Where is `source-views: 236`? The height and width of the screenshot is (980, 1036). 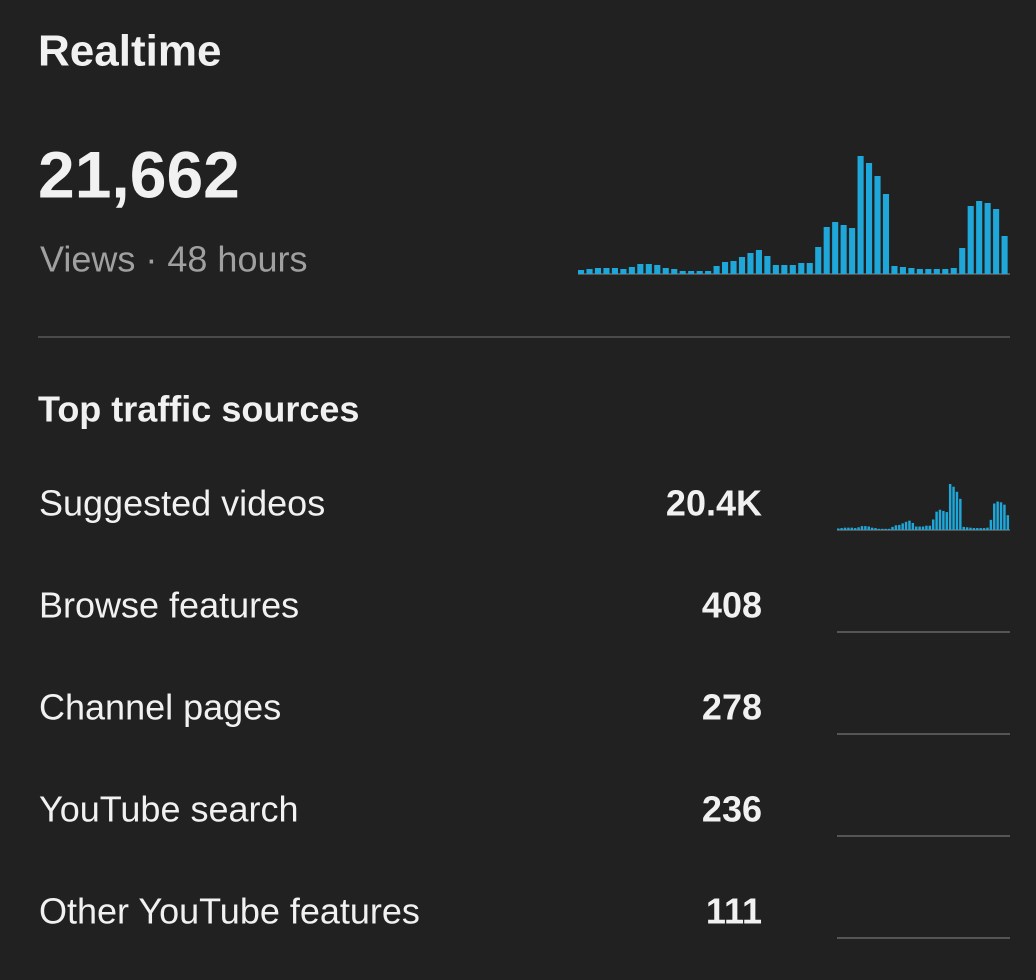 source-views: 236 is located at coordinates (732, 809).